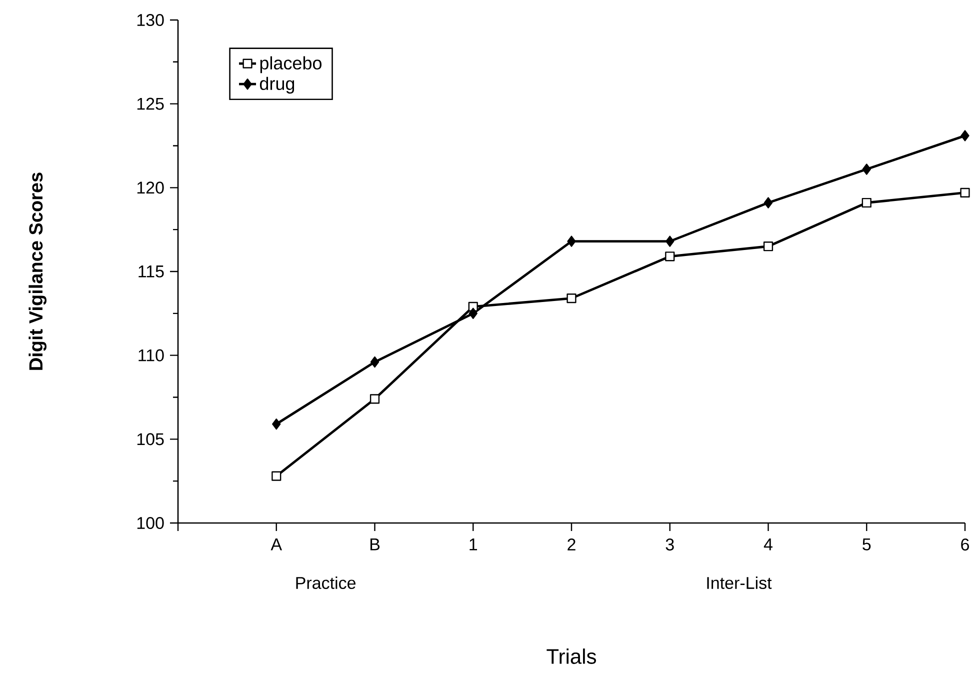 The width and height of the screenshot is (979, 685). I want to click on y-axis-title: Digit Vigilance Scores, so click(37, 271).